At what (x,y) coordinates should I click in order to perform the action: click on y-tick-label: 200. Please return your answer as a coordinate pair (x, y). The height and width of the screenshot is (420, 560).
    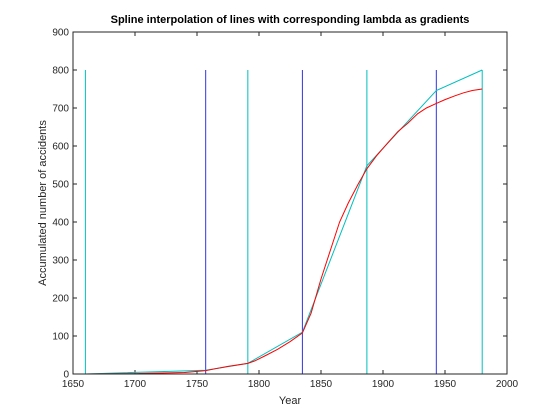
    Looking at the image, I should click on (60, 299).